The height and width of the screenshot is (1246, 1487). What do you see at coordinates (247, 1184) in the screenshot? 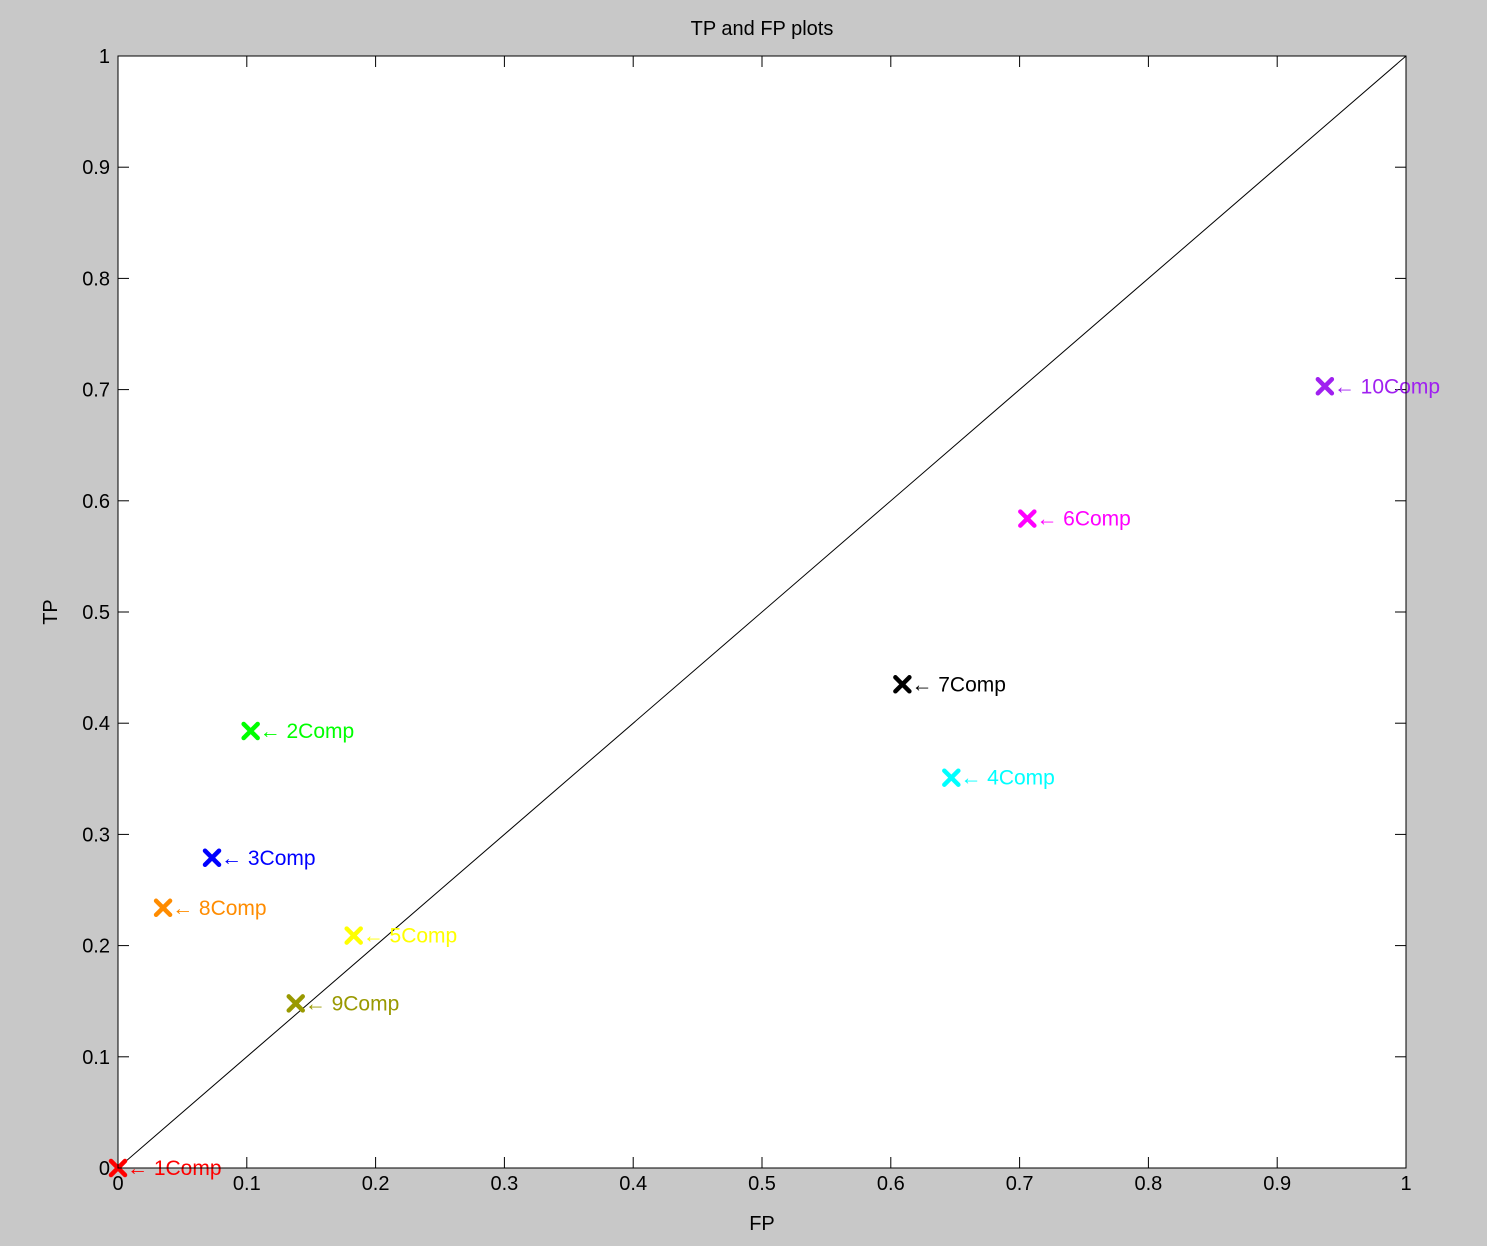
I see `x-tick-label: 0.1` at bounding box center [247, 1184].